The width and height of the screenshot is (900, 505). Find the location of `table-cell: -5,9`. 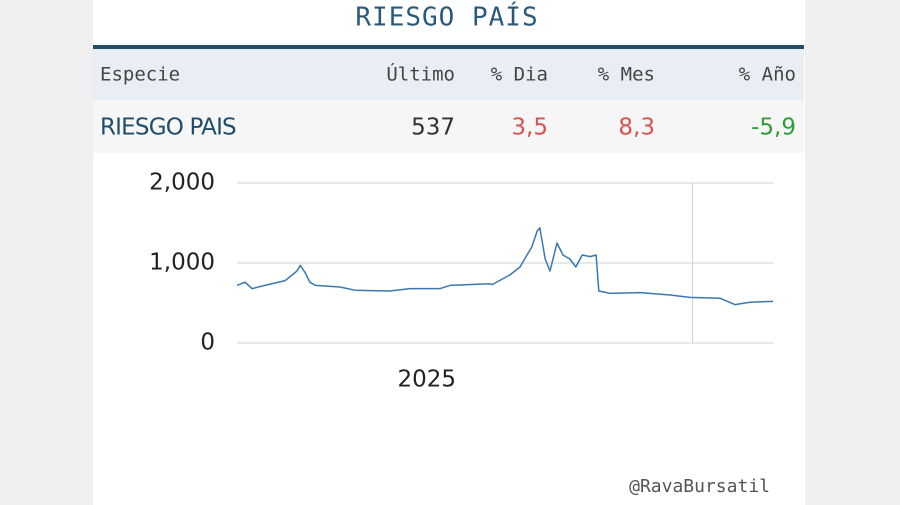

table-cell: -5,9 is located at coordinates (773, 128).